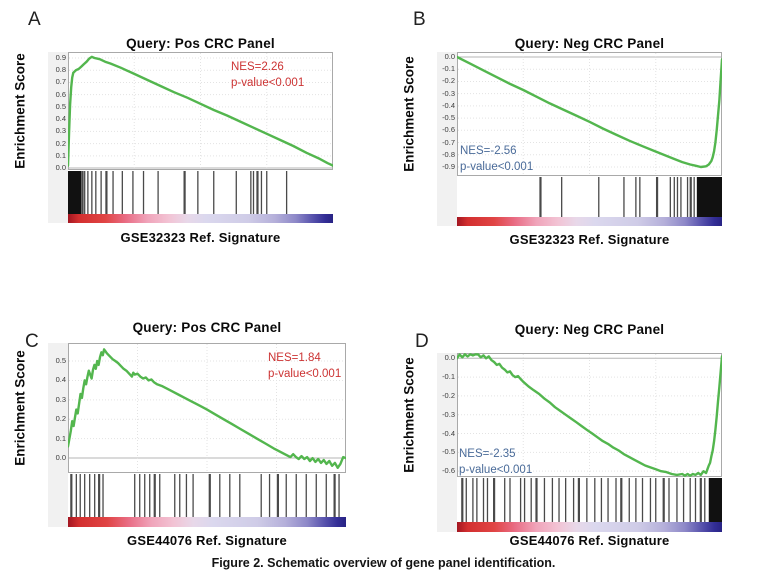 This screenshot has height=586, width=767. Describe the element at coordinates (488, 151) in the screenshot. I see `nes-value: NES=-2.56` at that location.